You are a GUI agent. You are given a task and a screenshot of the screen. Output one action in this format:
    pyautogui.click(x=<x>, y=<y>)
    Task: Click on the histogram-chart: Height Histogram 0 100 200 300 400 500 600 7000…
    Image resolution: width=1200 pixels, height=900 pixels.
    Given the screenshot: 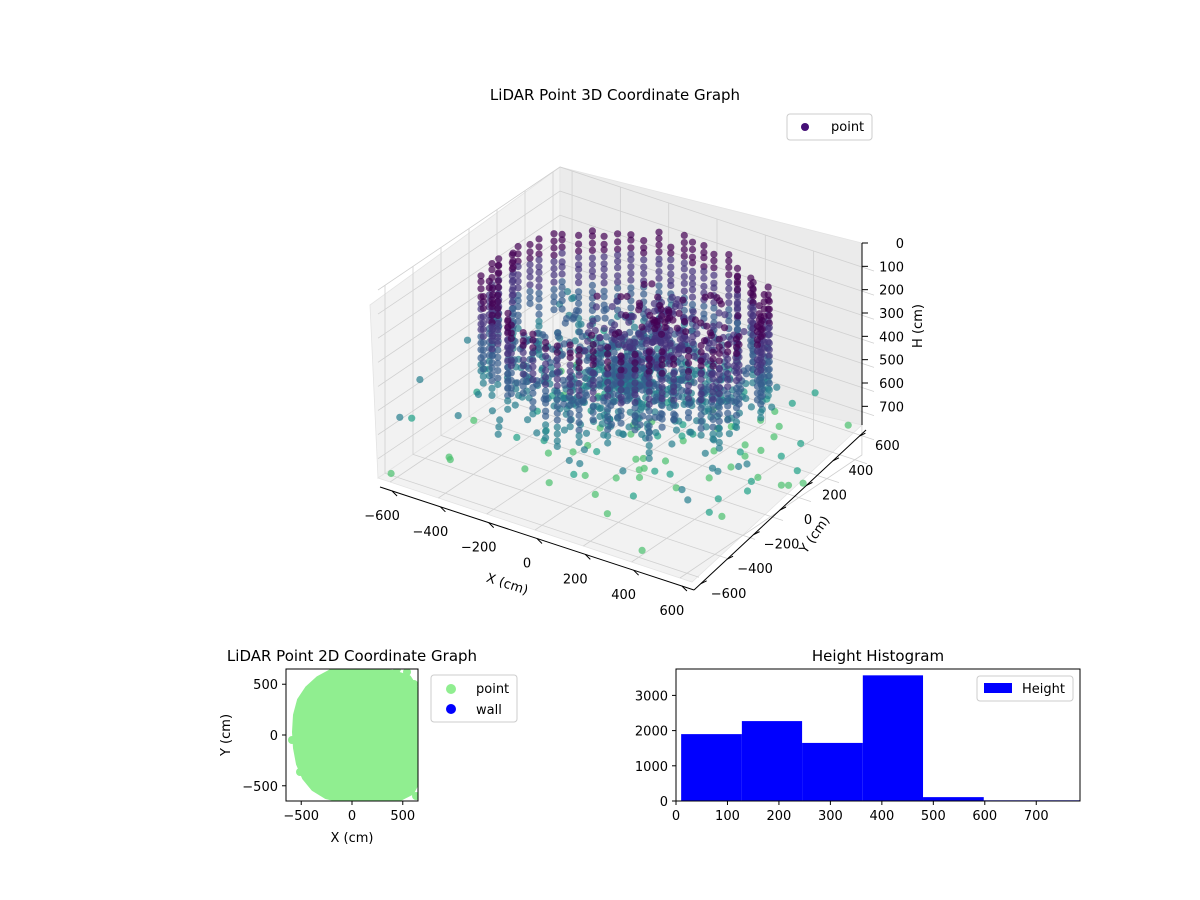 What is the action you would take?
    pyautogui.click(x=858, y=735)
    